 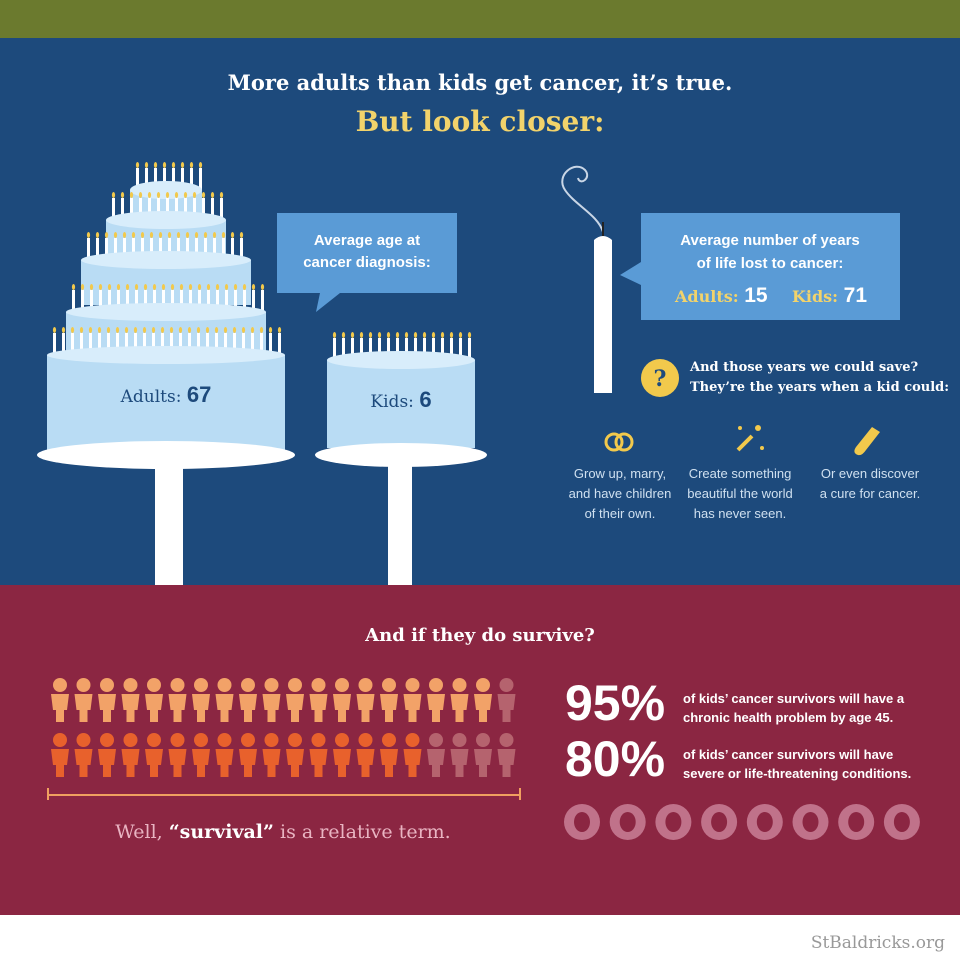 I want to click on smoke, so click(x=582, y=199).